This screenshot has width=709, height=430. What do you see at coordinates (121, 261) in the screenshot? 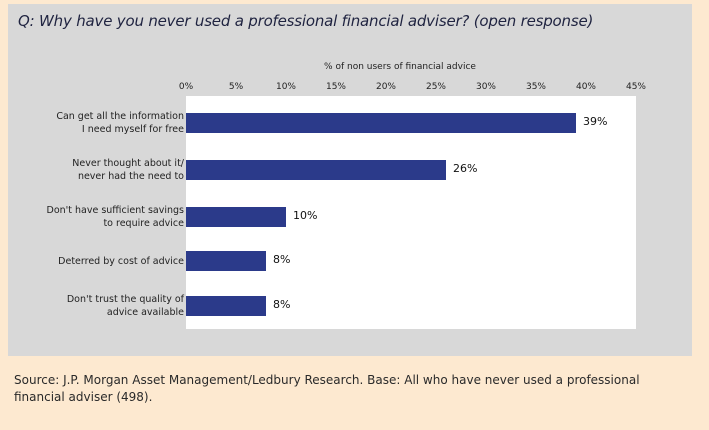
I see `category-label-line: Deterred by cost of advice` at bounding box center [121, 261].